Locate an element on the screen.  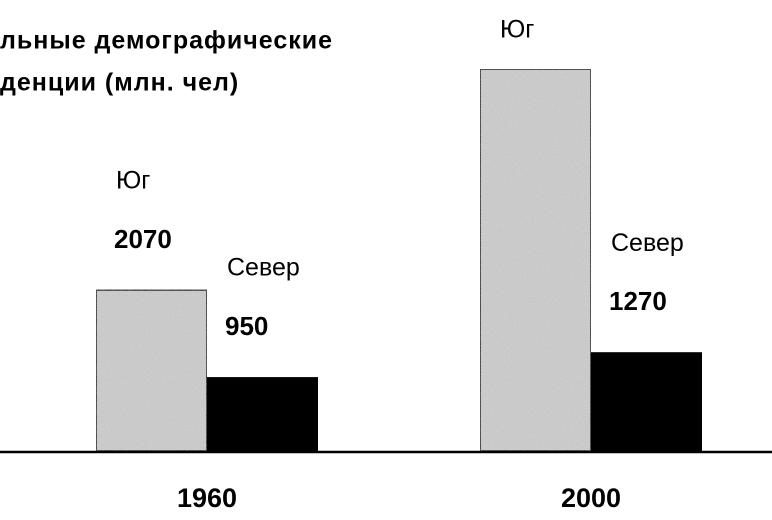
data-label: 950 is located at coordinates (246, 326).